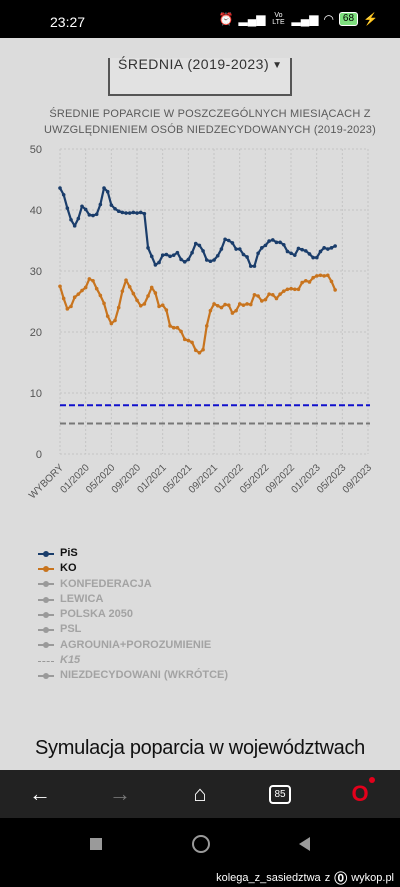  I want to click on back-button: ←, so click(40, 794).